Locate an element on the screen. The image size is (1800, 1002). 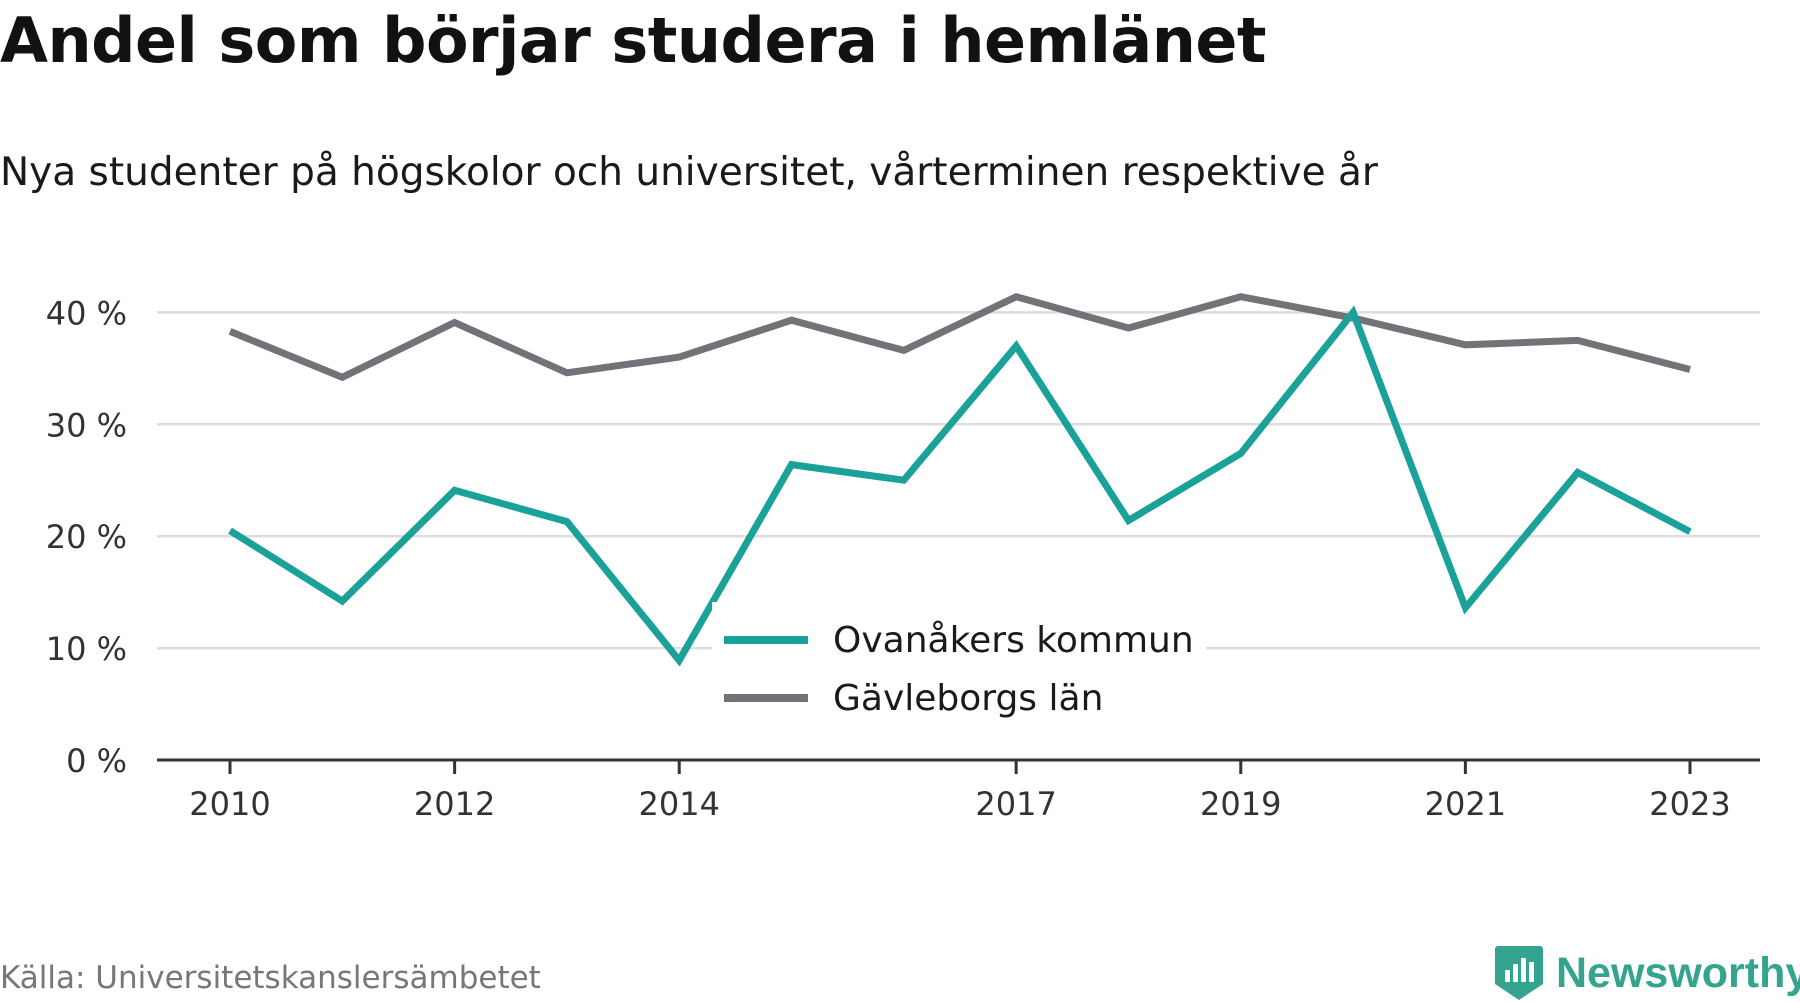
x-tick-label: 2014 is located at coordinates (679, 804).